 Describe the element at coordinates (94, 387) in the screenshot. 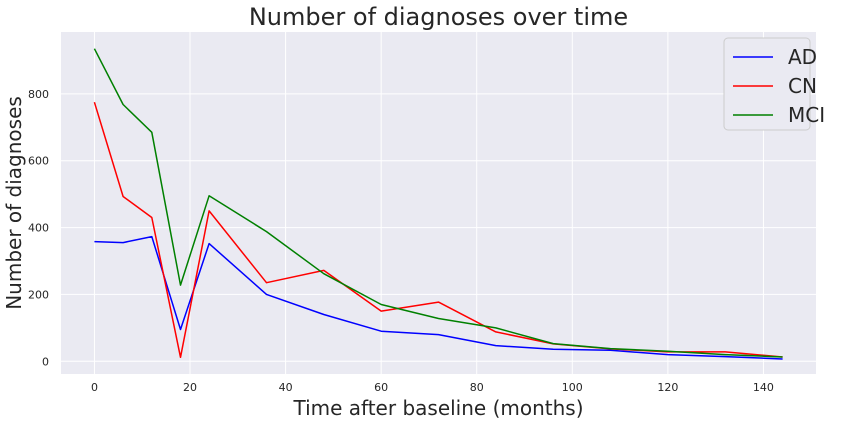

I see `x-tick-label: 0` at that location.